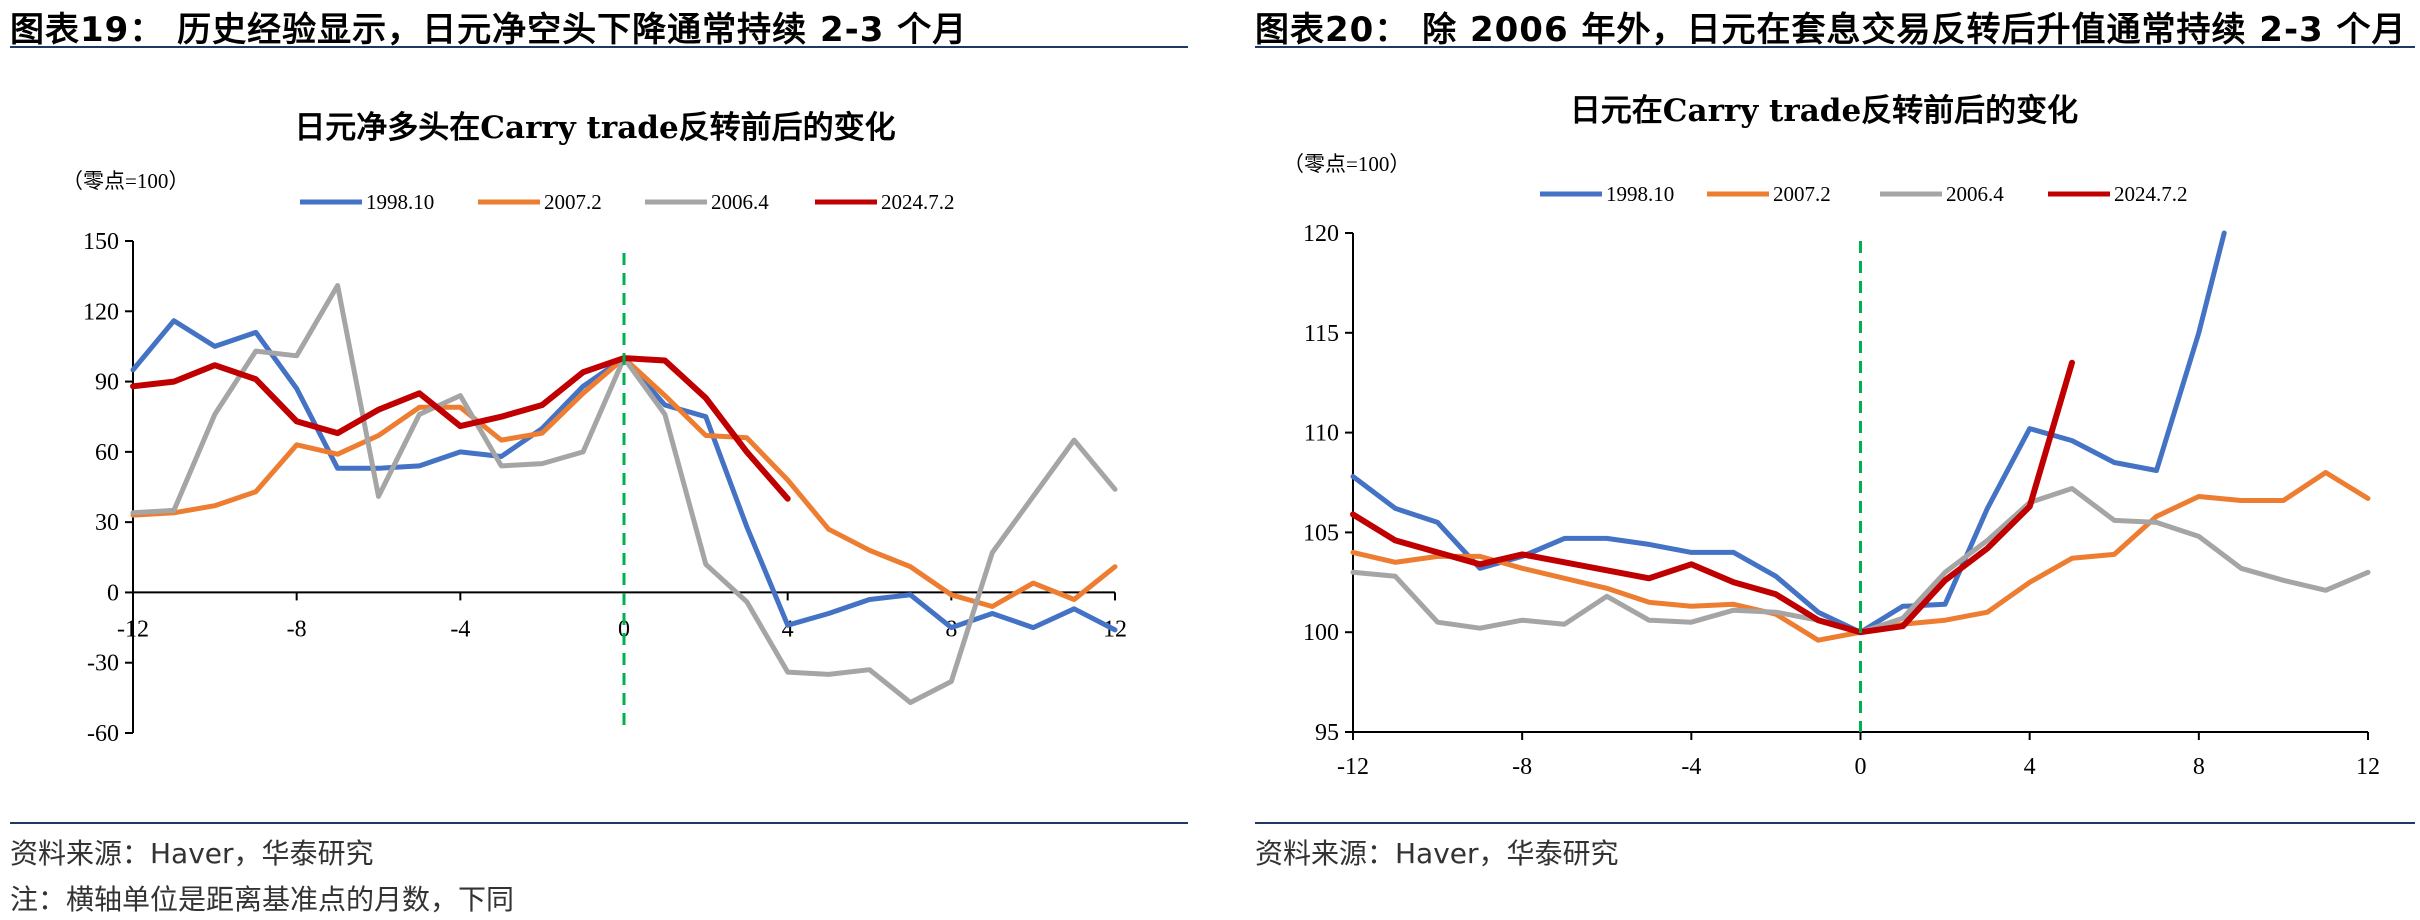 The height and width of the screenshot is (920, 2420). Describe the element at coordinates (2030, 767) in the screenshot. I see `x-tick-label: 4` at that location.